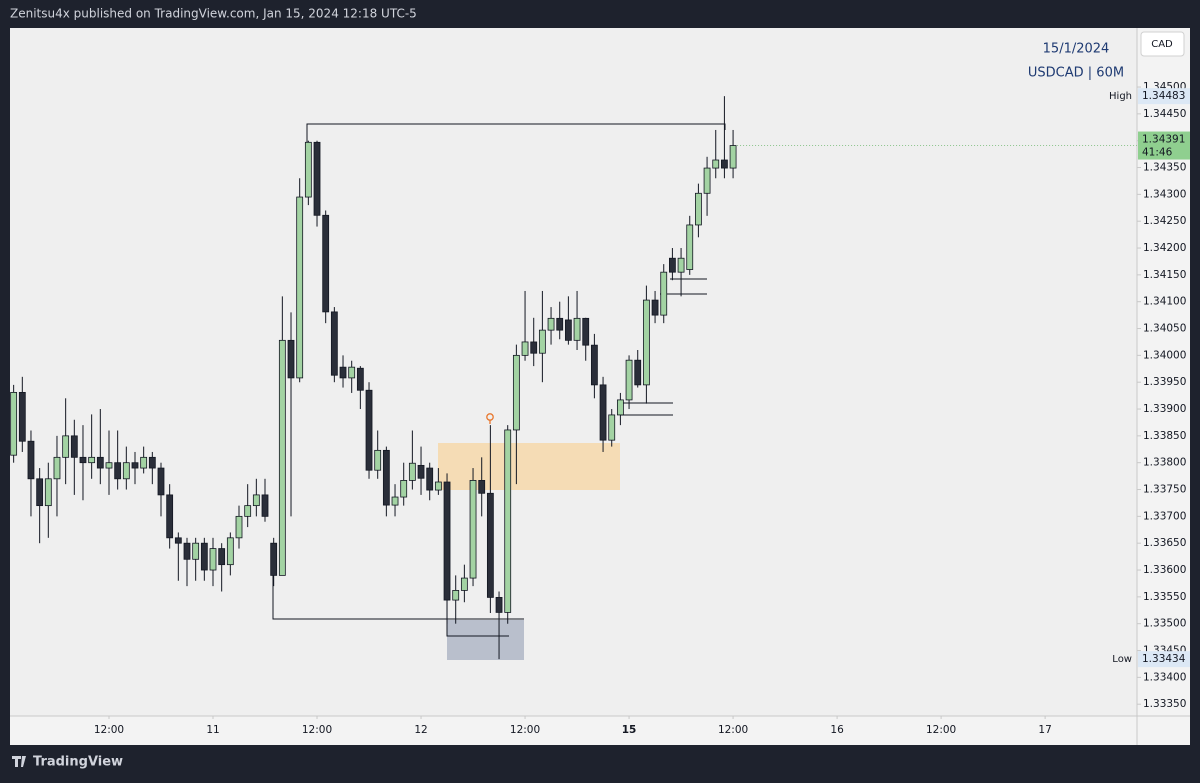 This screenshot has width=1200, height=783. Describe the element at coordinates (1164, 355) in the screenshot. I see `y-tick-label: 1.34000` at that location.